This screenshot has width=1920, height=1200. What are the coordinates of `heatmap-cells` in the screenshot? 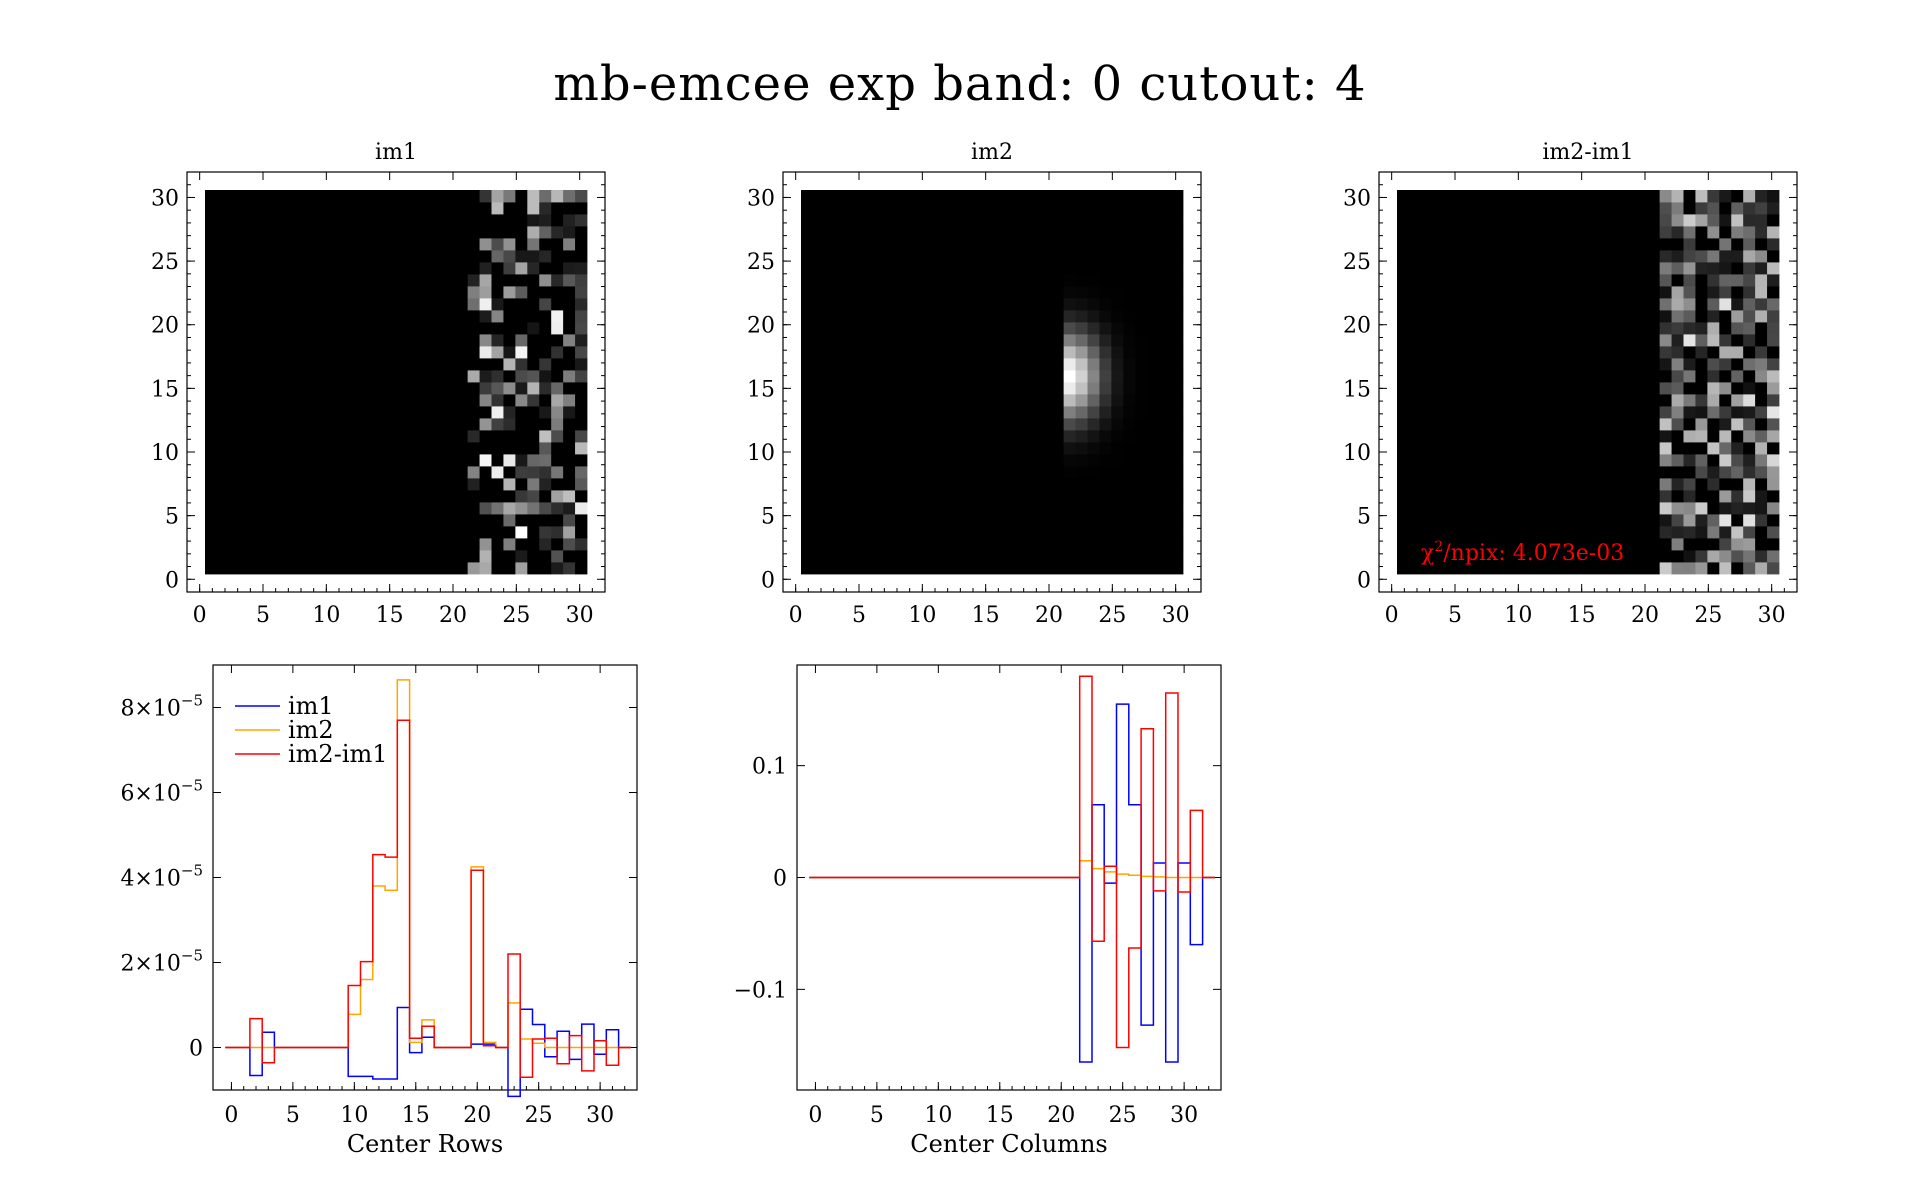 It's located at (1588, 382).